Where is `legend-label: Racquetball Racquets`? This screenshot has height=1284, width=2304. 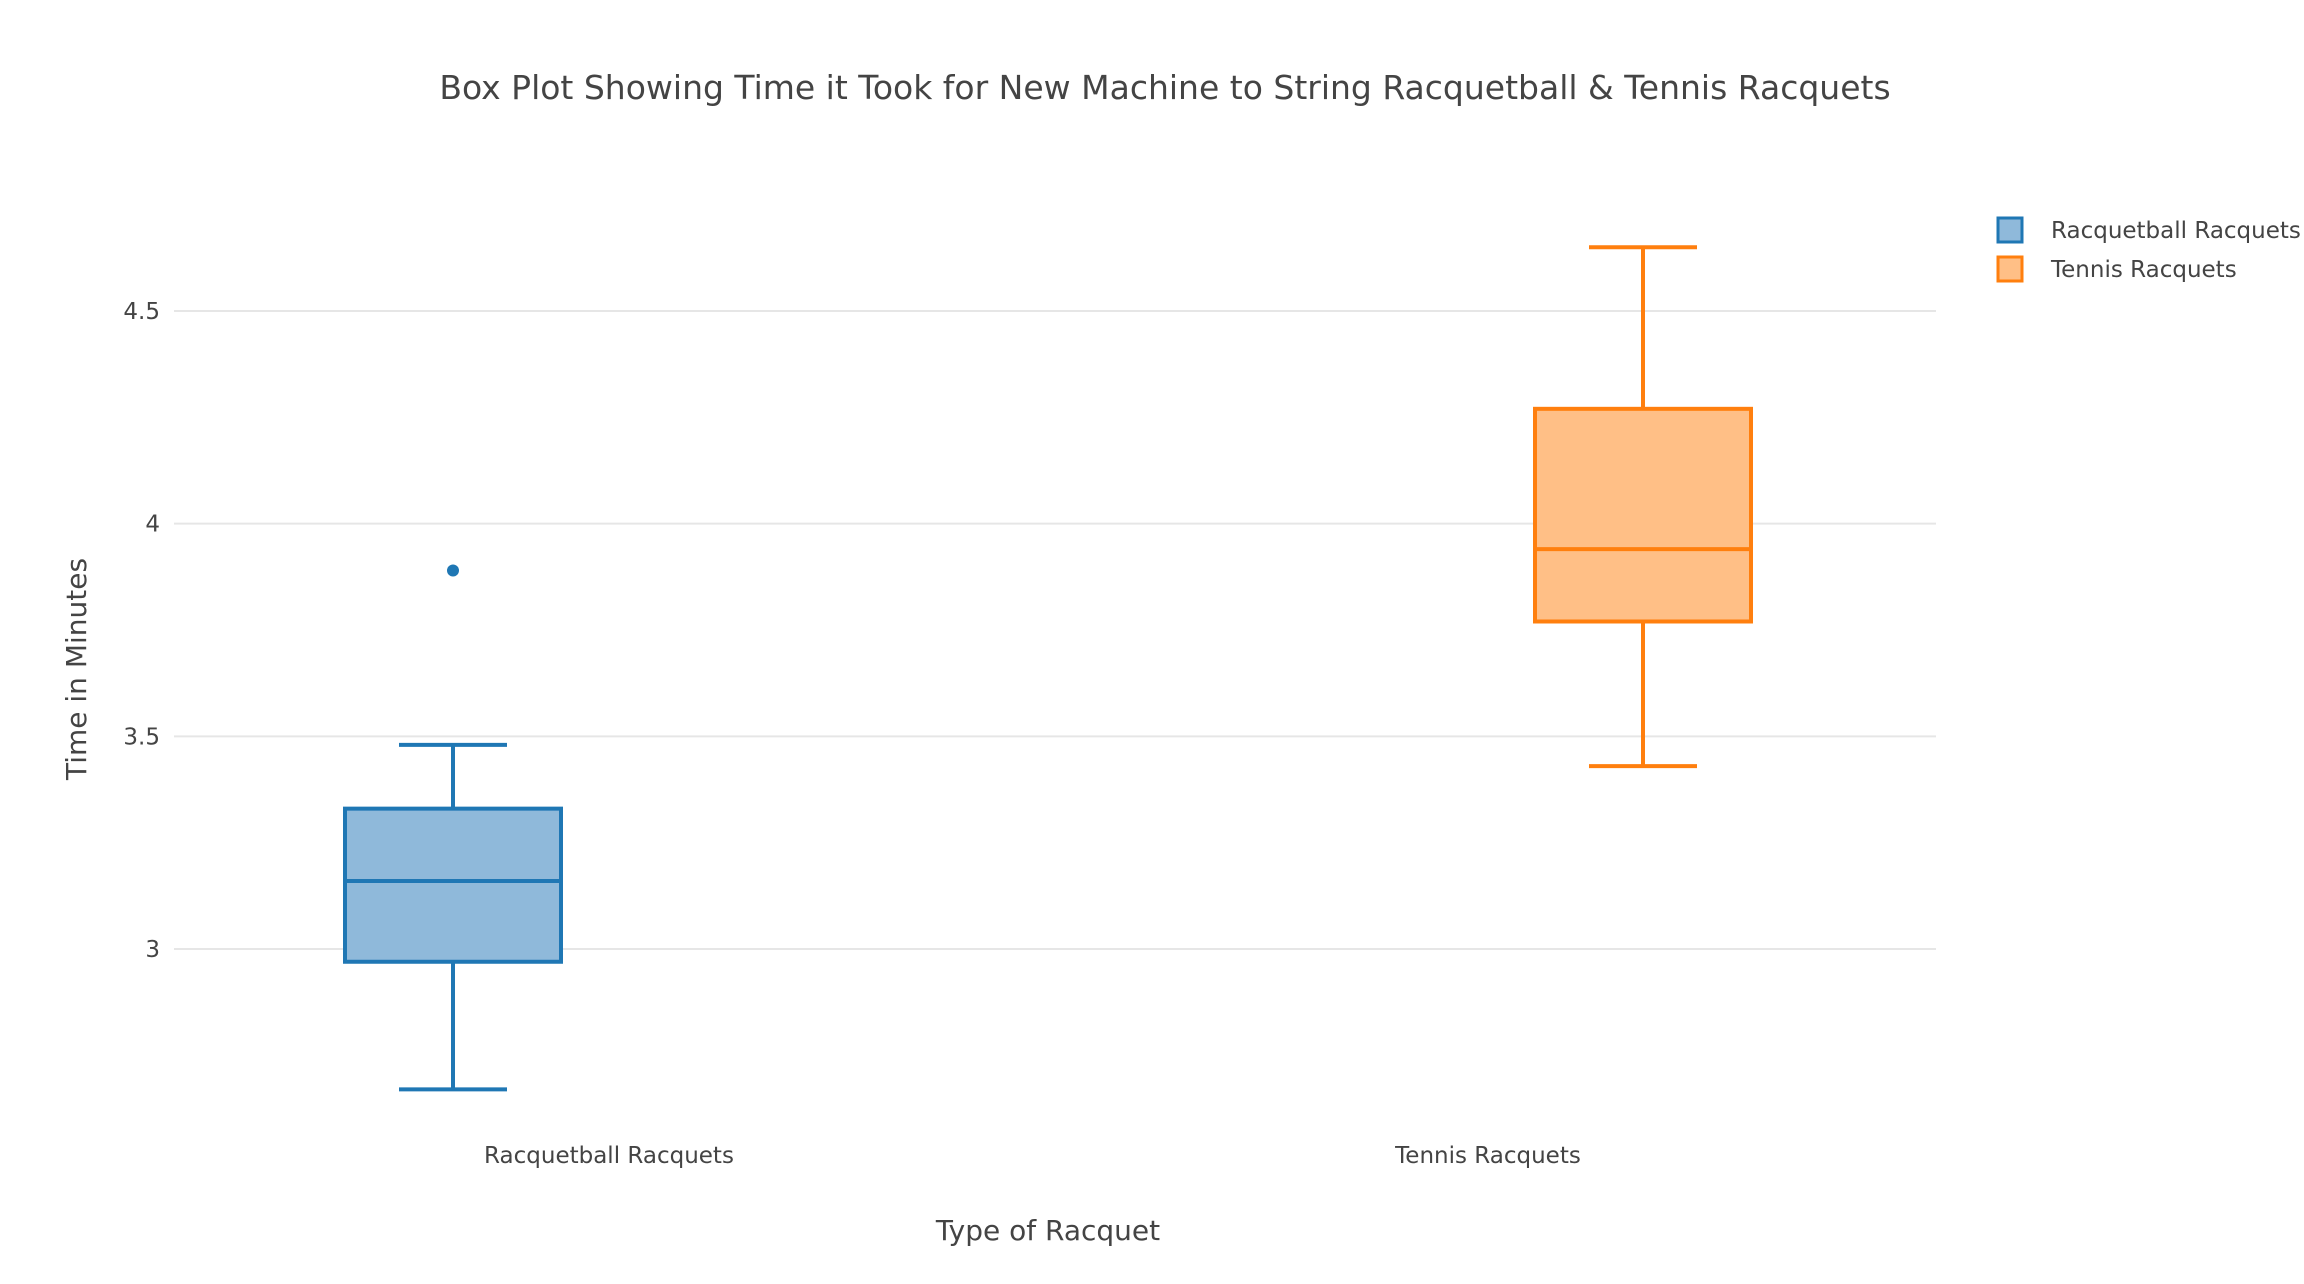 legend-label: Racquetball Racquets is located at coordinates (2176, 231).